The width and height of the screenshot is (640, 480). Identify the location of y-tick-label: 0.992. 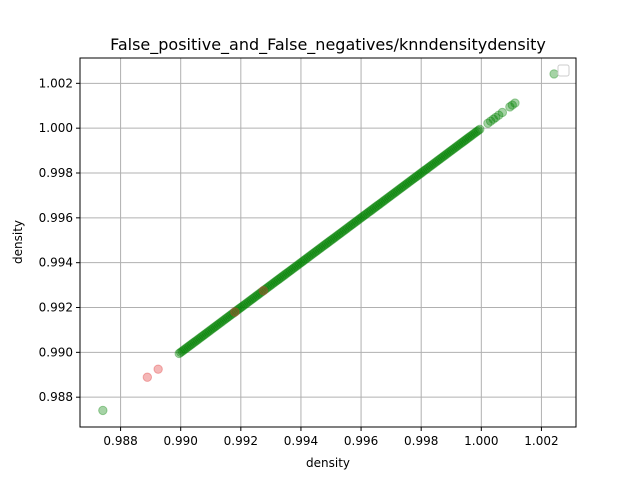
(56, 308).